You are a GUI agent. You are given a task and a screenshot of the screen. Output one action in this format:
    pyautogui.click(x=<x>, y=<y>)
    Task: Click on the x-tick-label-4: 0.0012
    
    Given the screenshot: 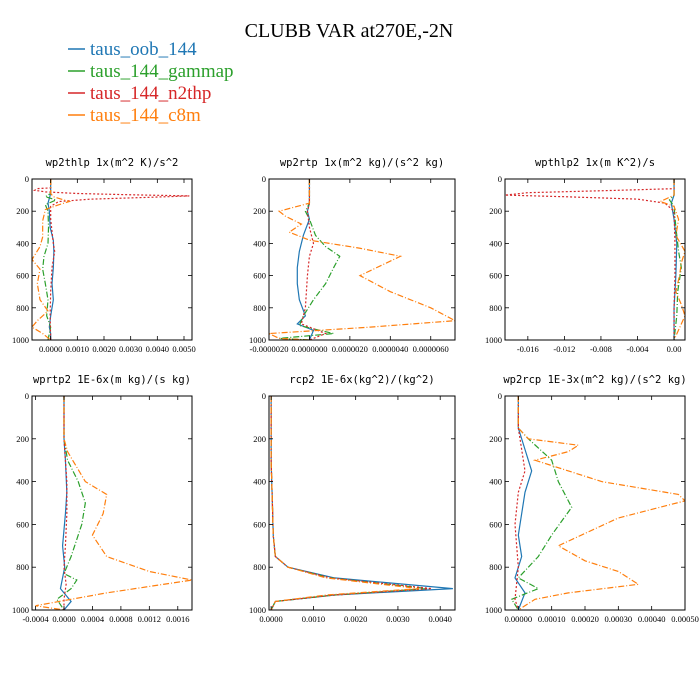 What is the action you would take?
    pyautogui.click(x=149, y=619)
    